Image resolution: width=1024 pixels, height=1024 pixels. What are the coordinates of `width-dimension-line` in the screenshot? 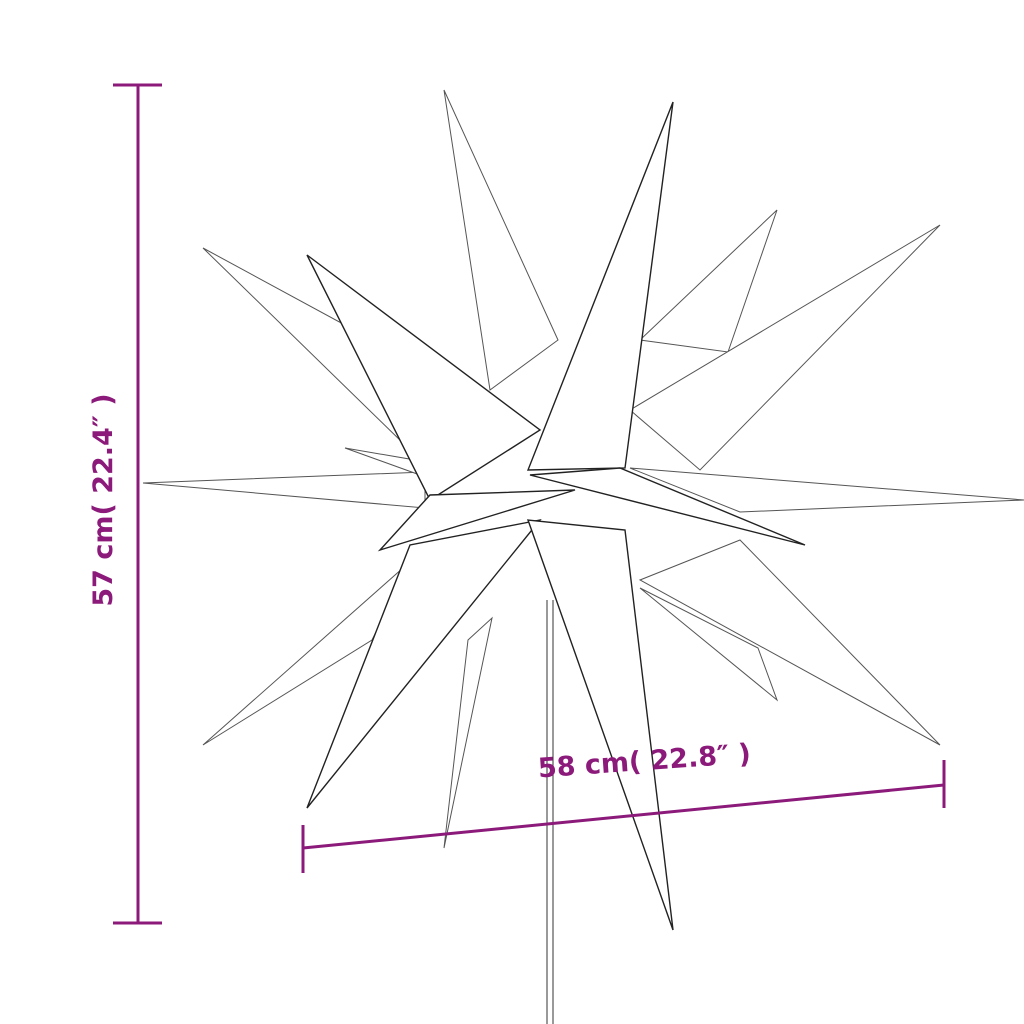 It's located at (623, 816).